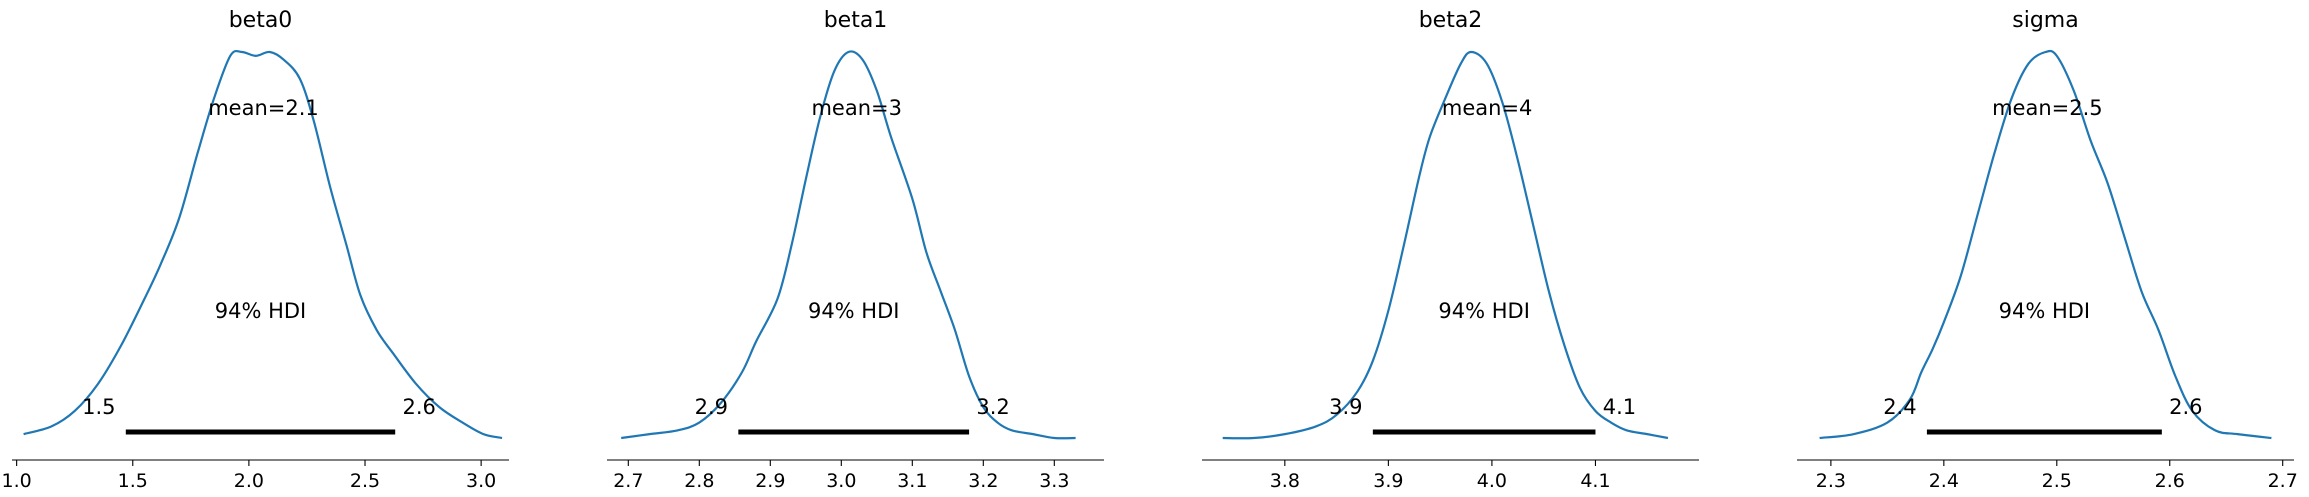  Describe the element at coordinates (1831, 481) in the screenshot. I see `x-tick-label: 2.3` at that location.